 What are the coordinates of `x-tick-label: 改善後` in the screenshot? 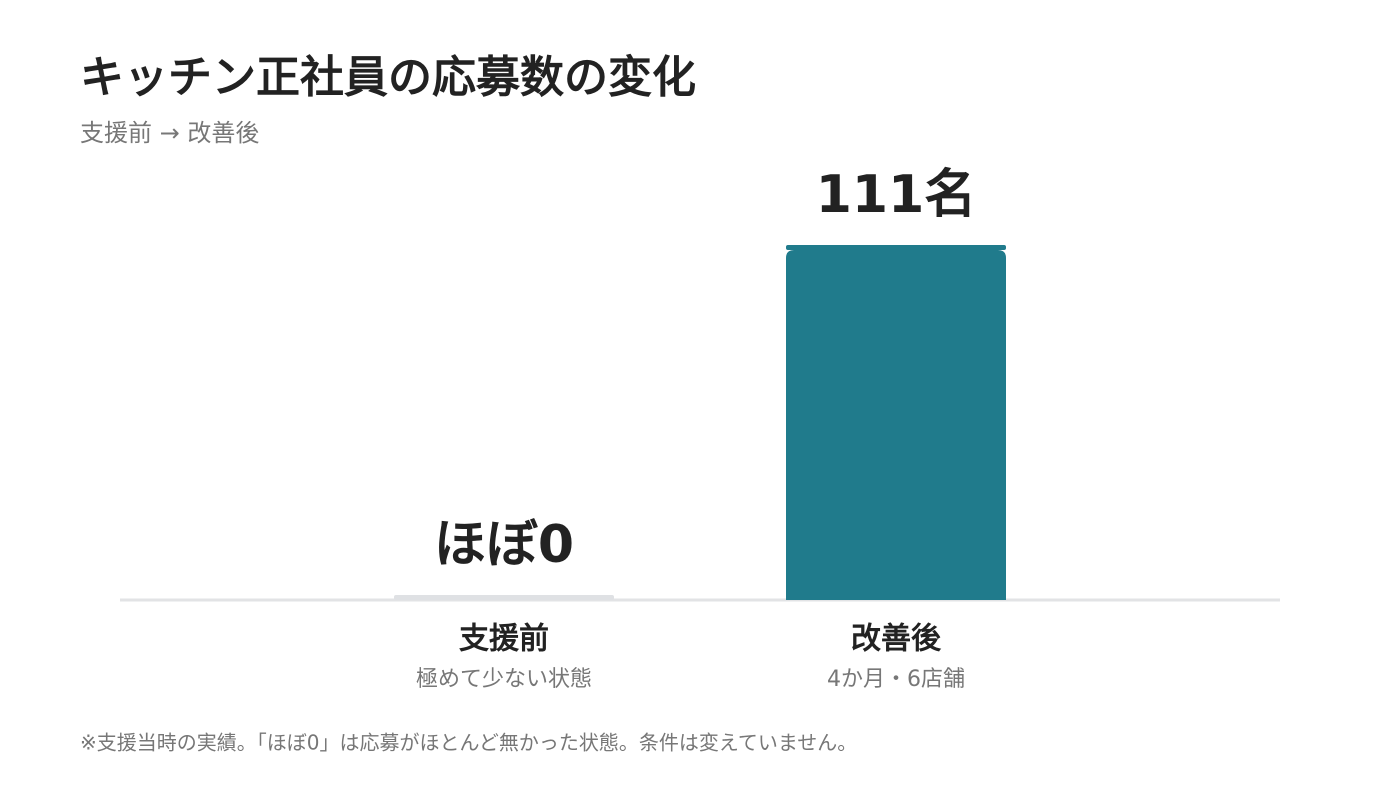 It's located at (896, 639).